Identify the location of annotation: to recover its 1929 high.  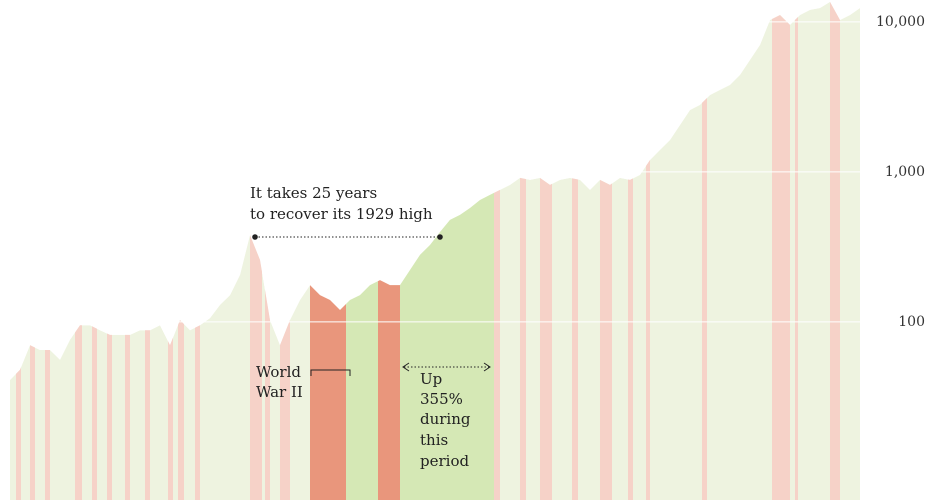
(341, 214).